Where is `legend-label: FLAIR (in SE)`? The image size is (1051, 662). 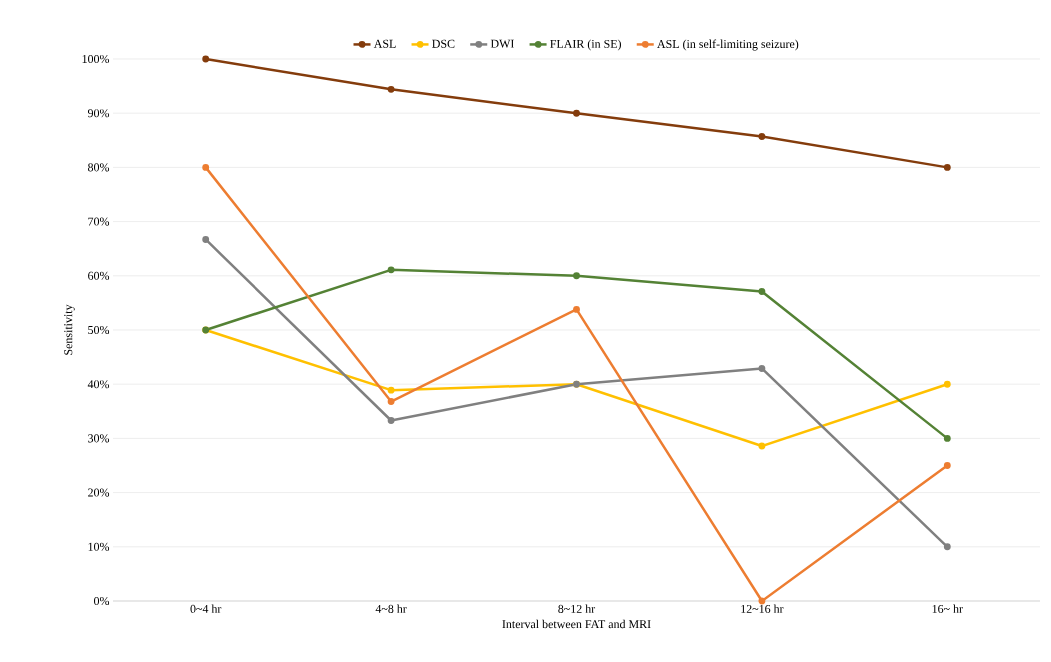
legend-label: FLAIR (in SE) is located at coordinates (585, 45).